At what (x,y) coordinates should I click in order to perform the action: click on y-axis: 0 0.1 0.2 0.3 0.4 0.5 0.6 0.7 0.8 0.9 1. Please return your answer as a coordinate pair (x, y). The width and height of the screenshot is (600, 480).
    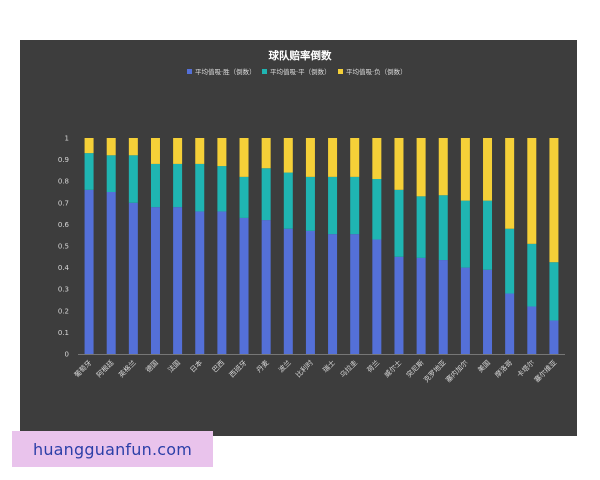
    Looking at the image, I should click on (64, 247).